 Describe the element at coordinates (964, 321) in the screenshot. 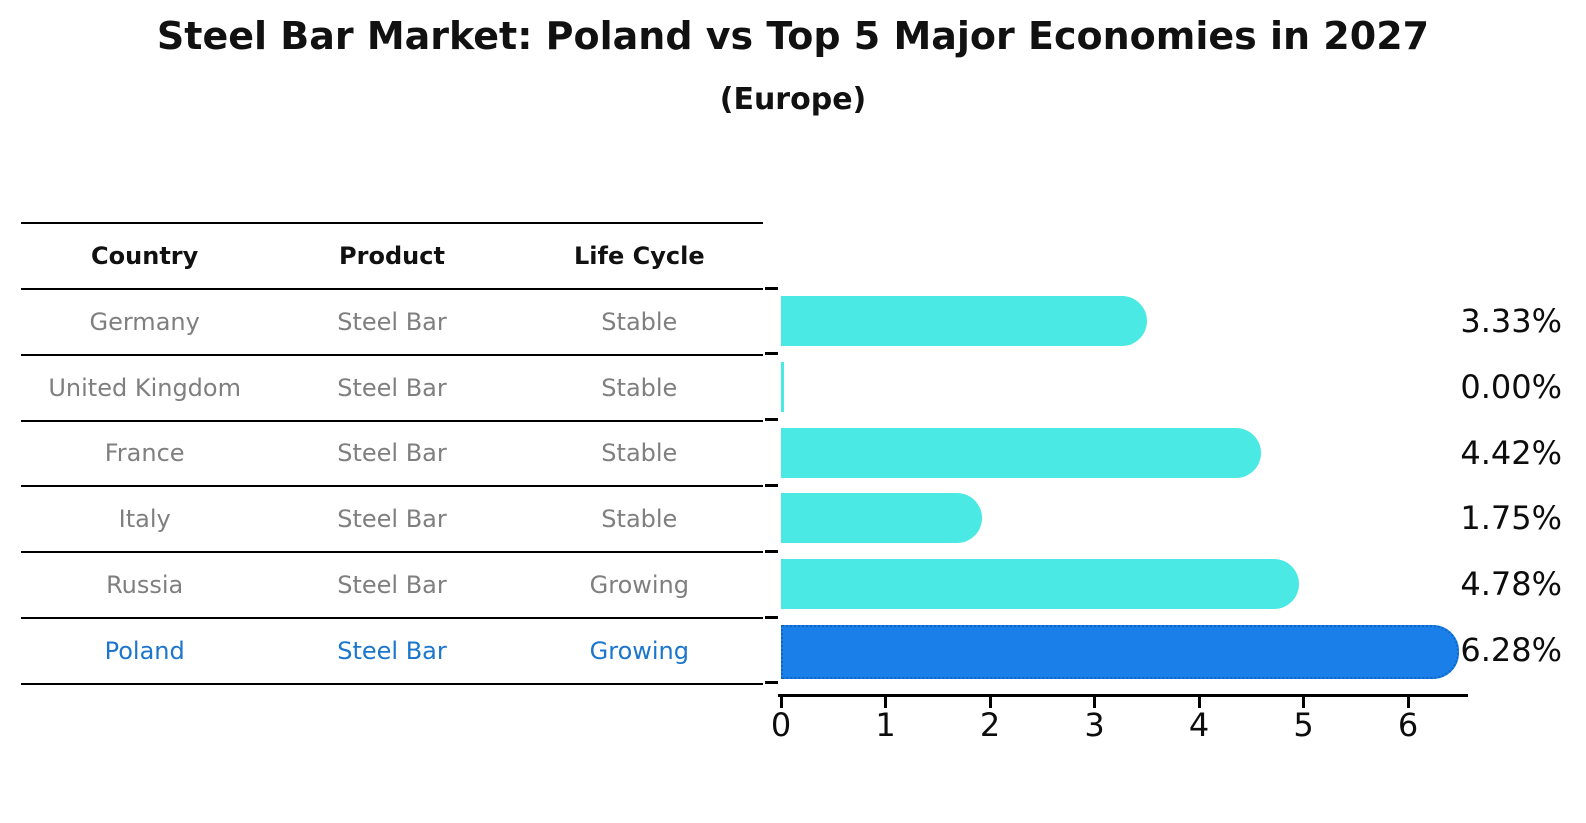

I see `bar-germany` at that location.